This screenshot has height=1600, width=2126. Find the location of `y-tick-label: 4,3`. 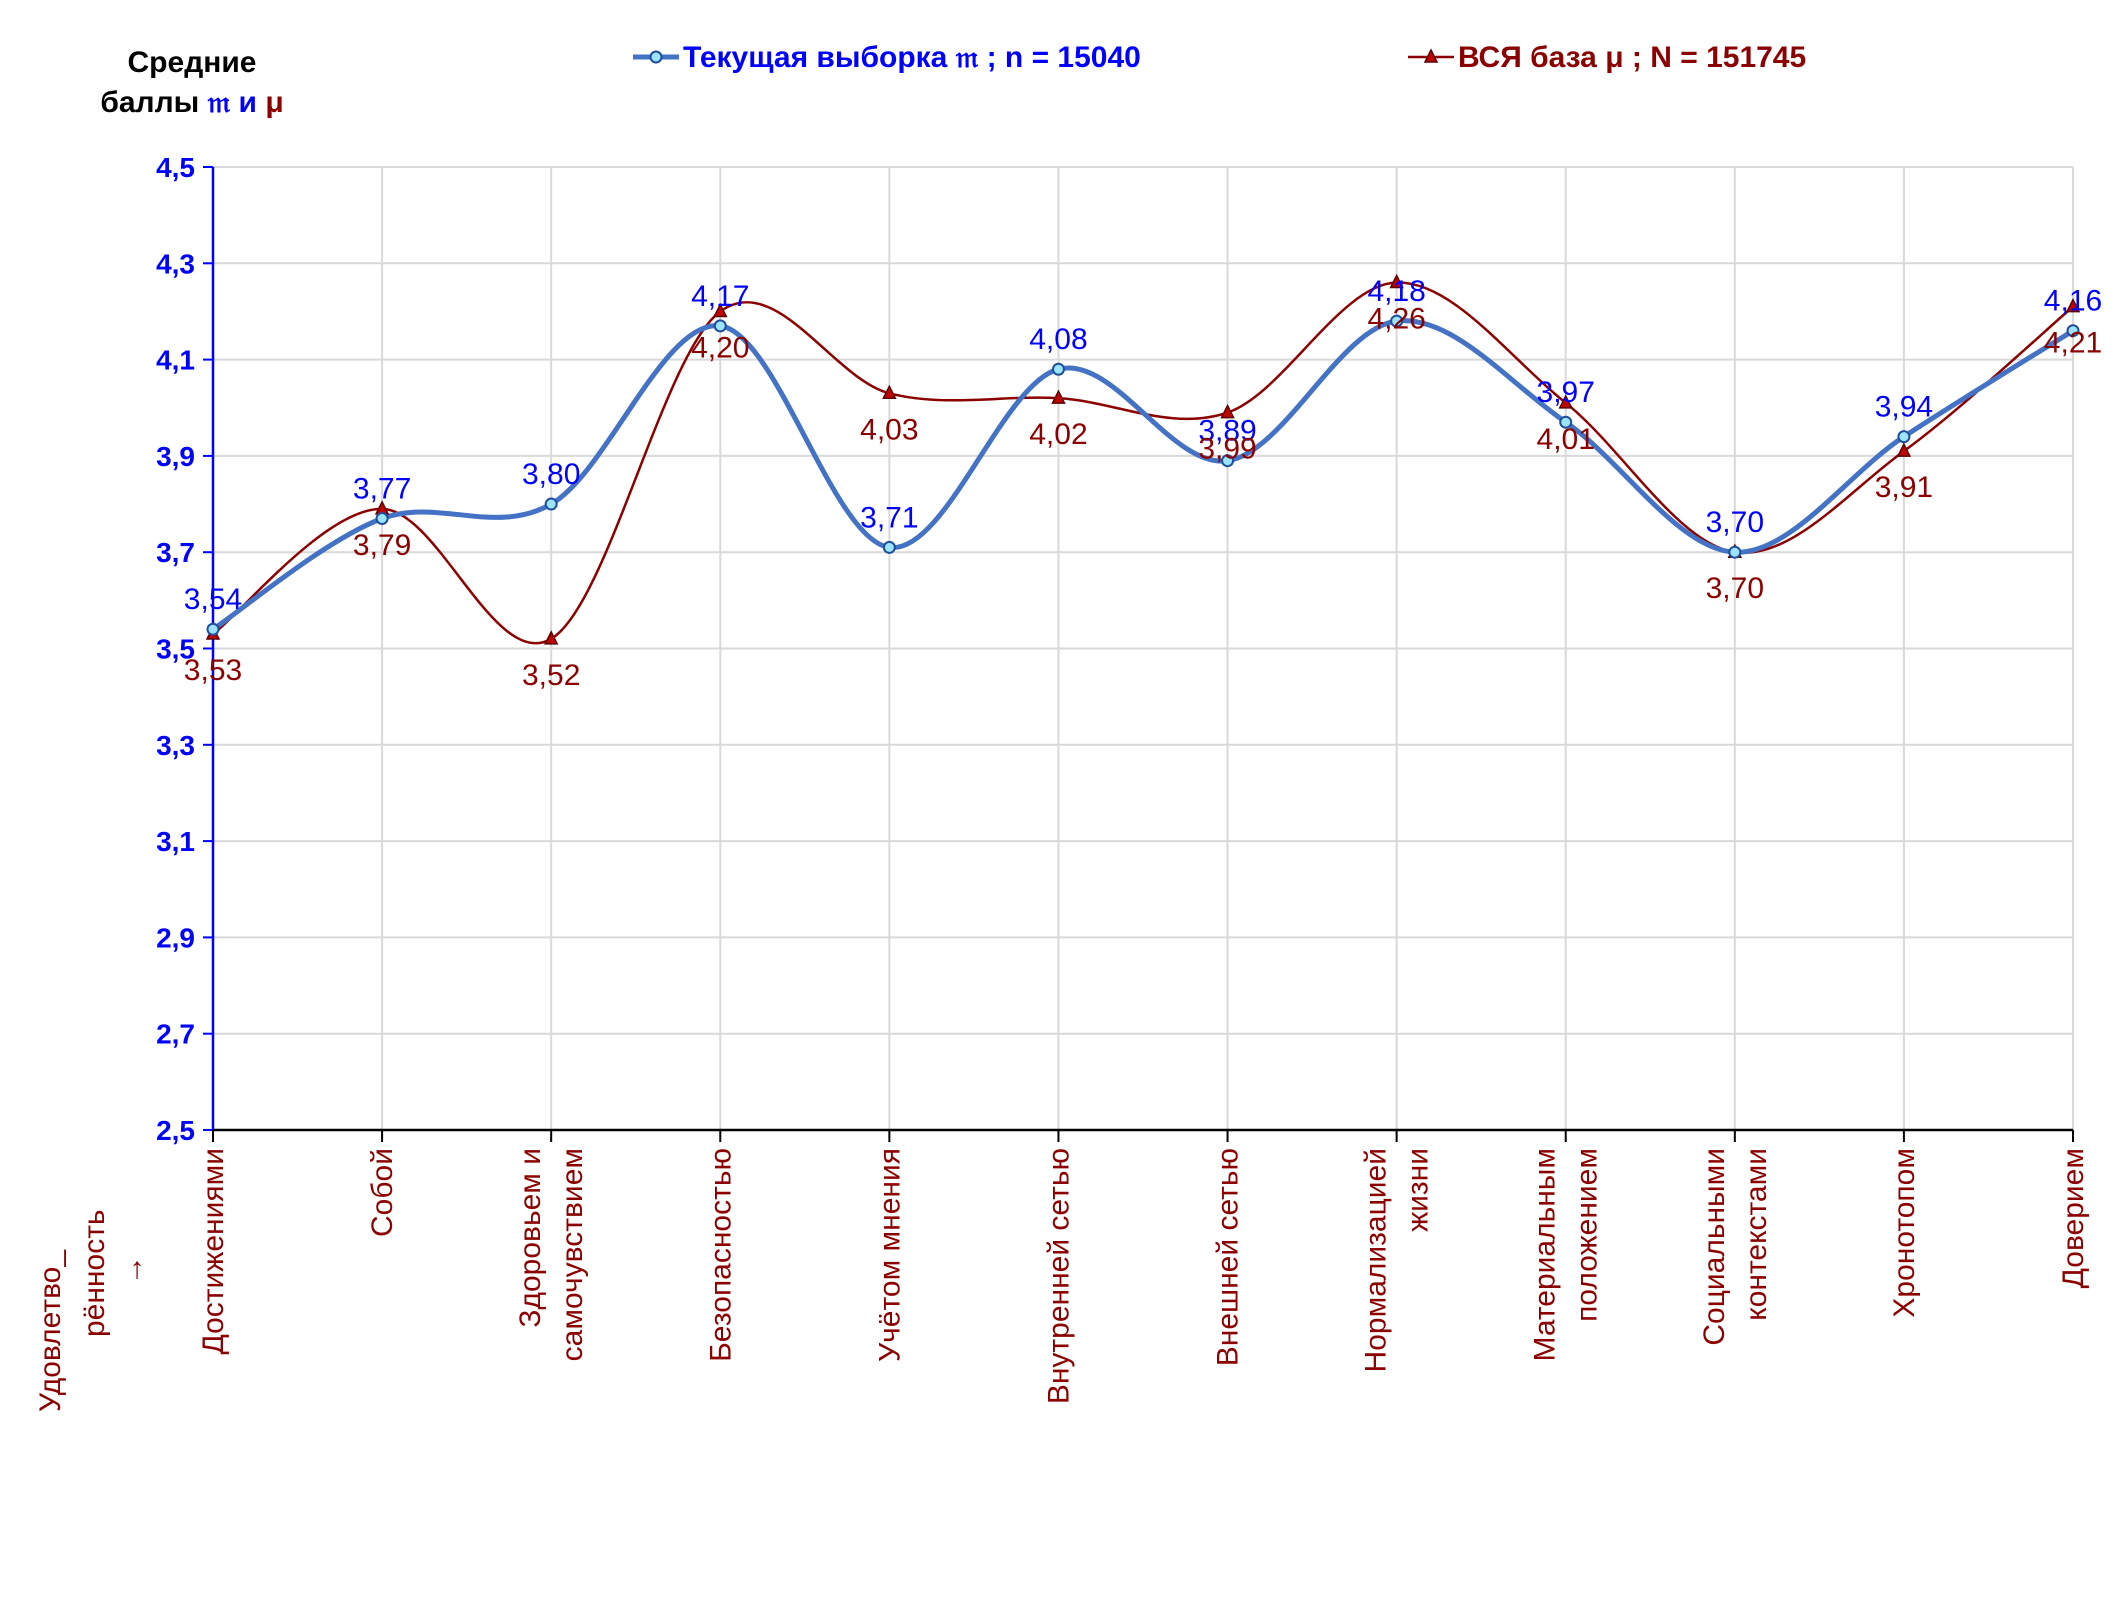

y-tick-label: 4,3 is located at coordinates (175, 263).